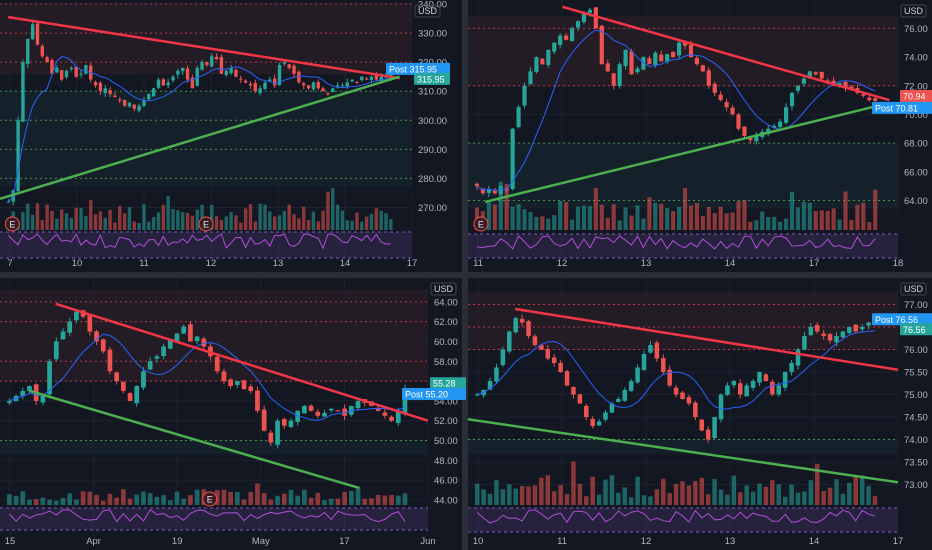  What do you see at coordinates (446, 342) in the screenshot?
I see `price-tick-label: 60.00` at bounding box center [446, 342].